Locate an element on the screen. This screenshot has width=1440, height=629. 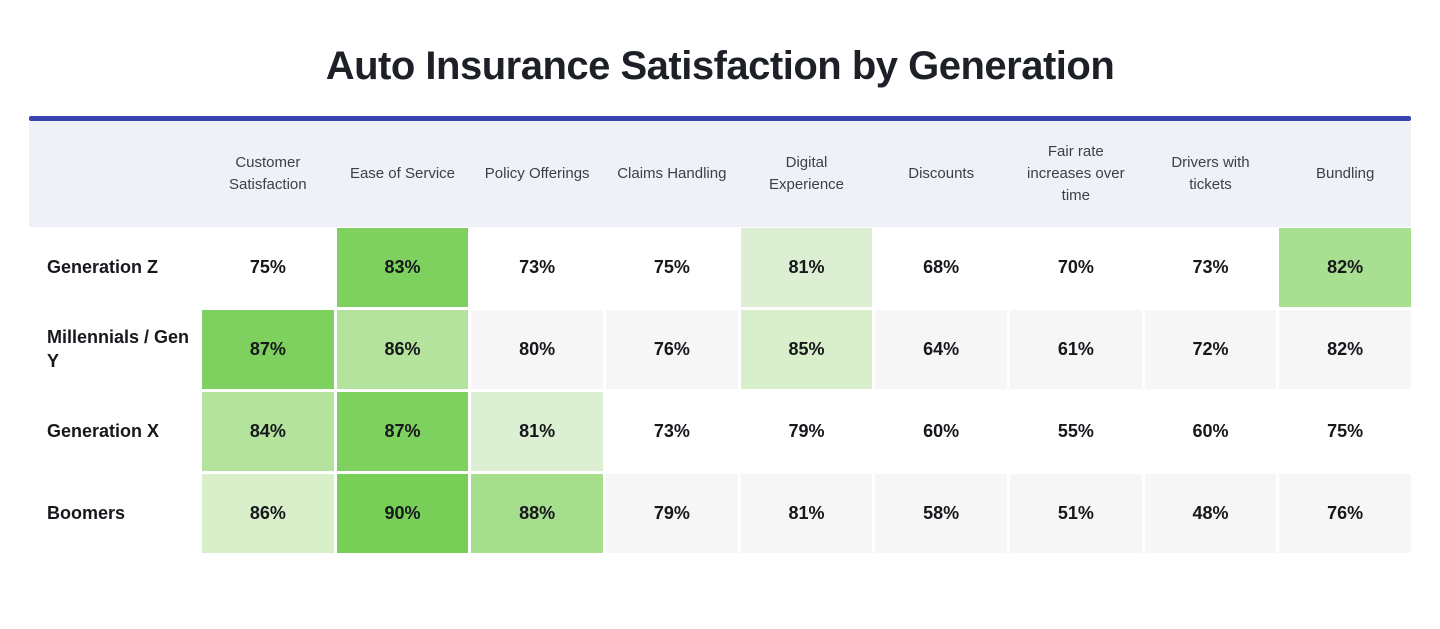
value-cell: 58% is located at coordinates (941, 513).